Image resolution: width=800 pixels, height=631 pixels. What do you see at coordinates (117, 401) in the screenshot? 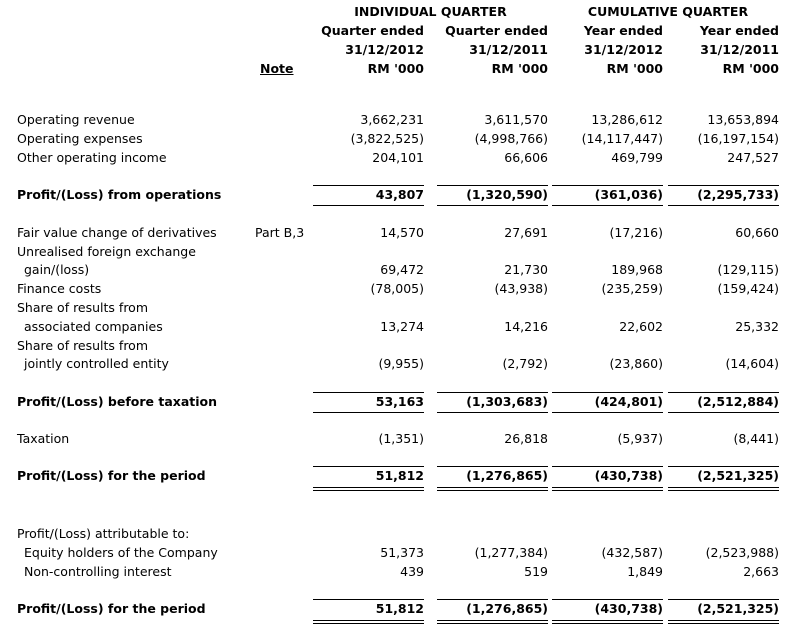
I see `row-label: Profit/(Loss) before taxation` at bounding box center [117, 401].